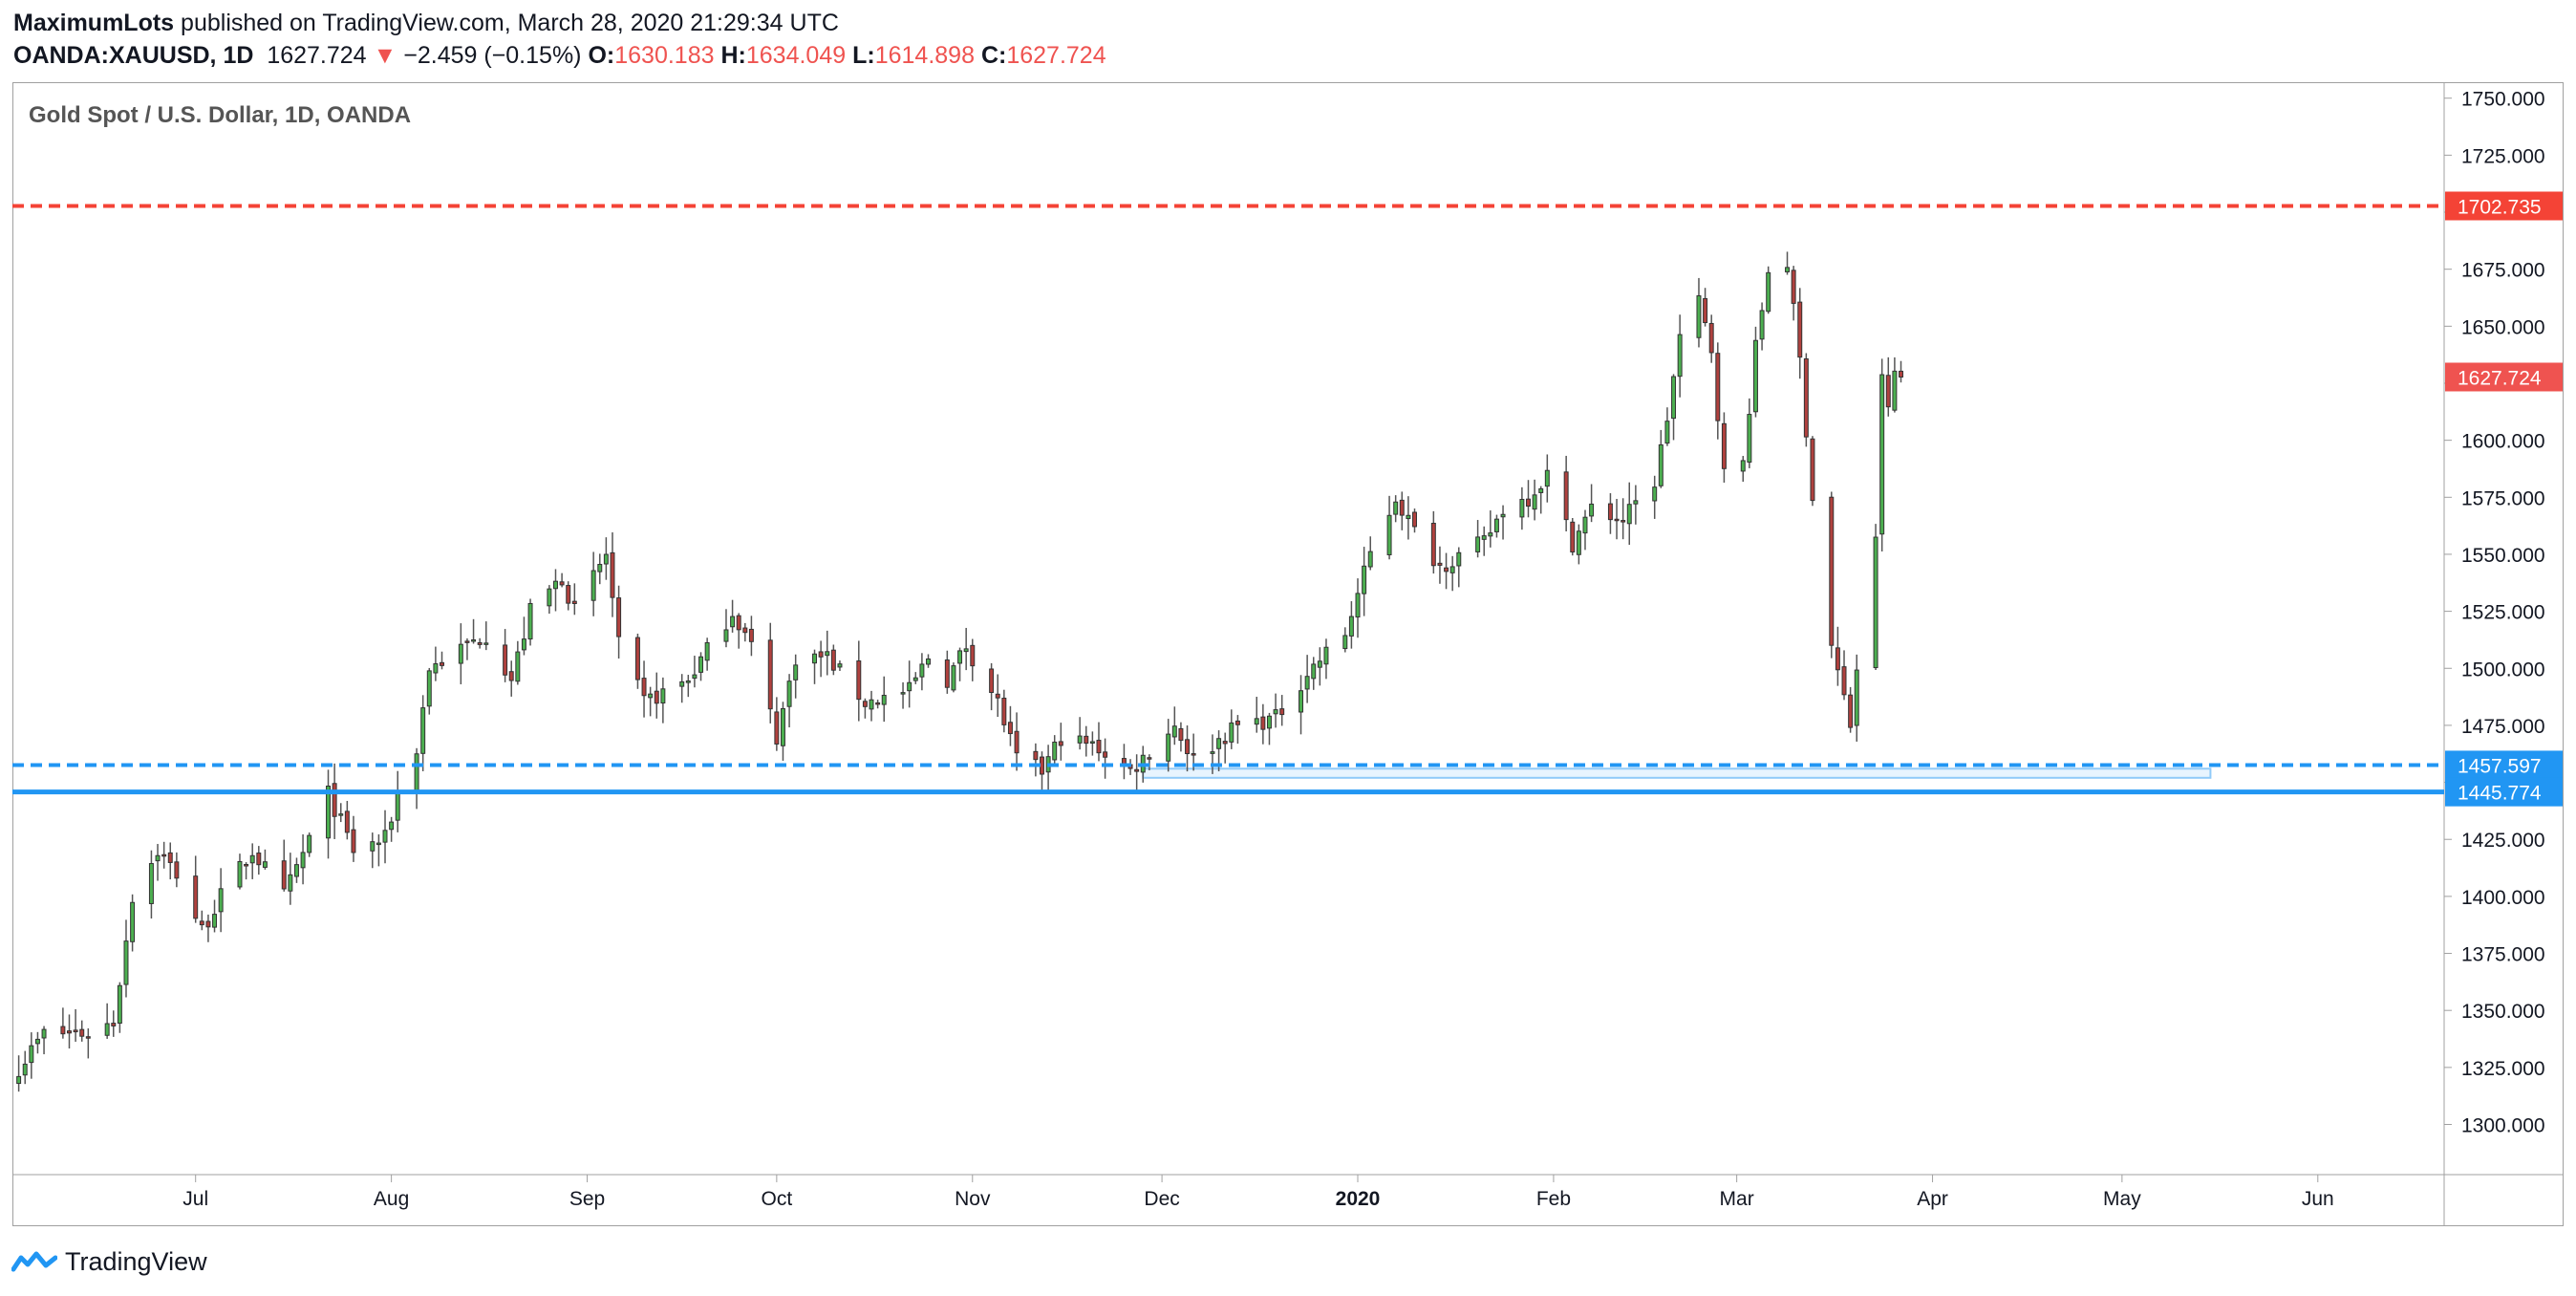  I want to click on tradingview-logo-icon, so click(34, 1261).